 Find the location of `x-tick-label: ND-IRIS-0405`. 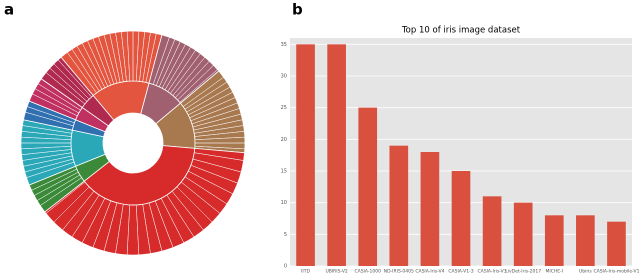

x-tick-label: ND-IRIS-0405 is located at coordinates (399, 271).